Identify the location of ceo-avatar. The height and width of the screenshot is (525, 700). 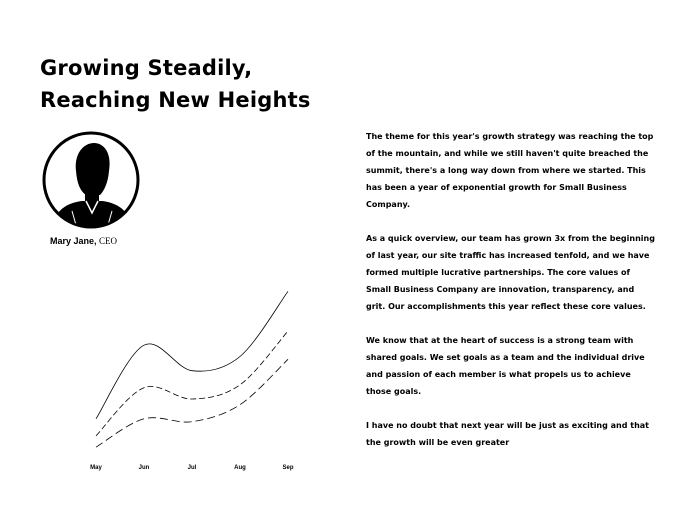
(91, 180).